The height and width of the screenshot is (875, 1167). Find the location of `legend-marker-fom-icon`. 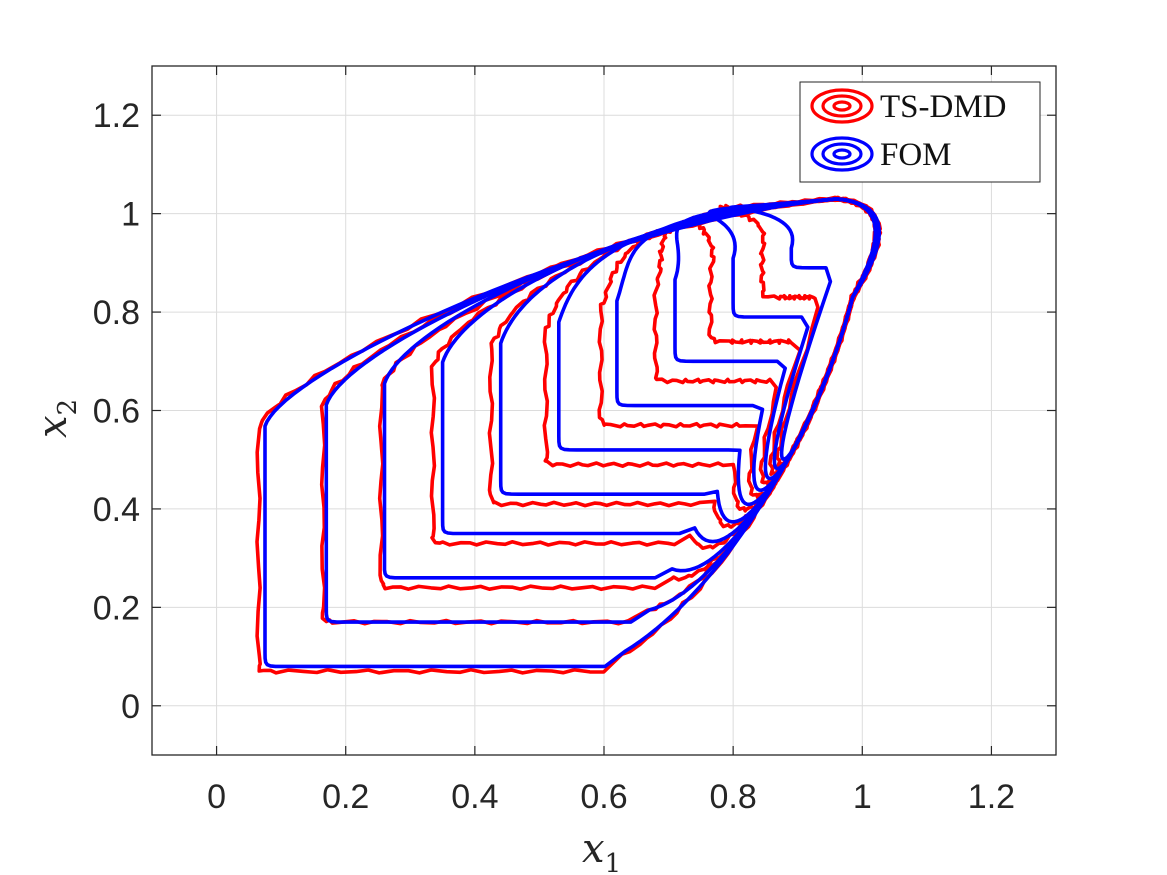

legend-marker-fom-icon is located at coordinates (842, 154).